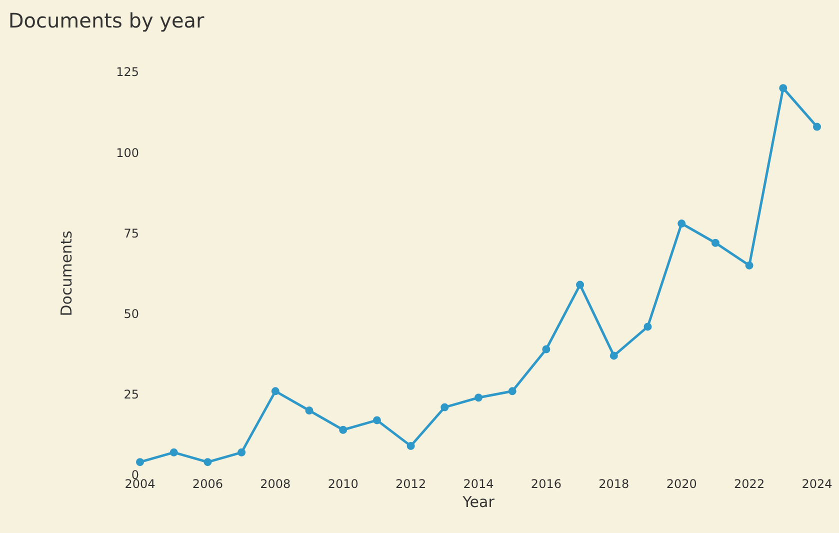 This screenshot has width=839, height=533. I want to click on x-tick-label: 2016, so click(546, 484).